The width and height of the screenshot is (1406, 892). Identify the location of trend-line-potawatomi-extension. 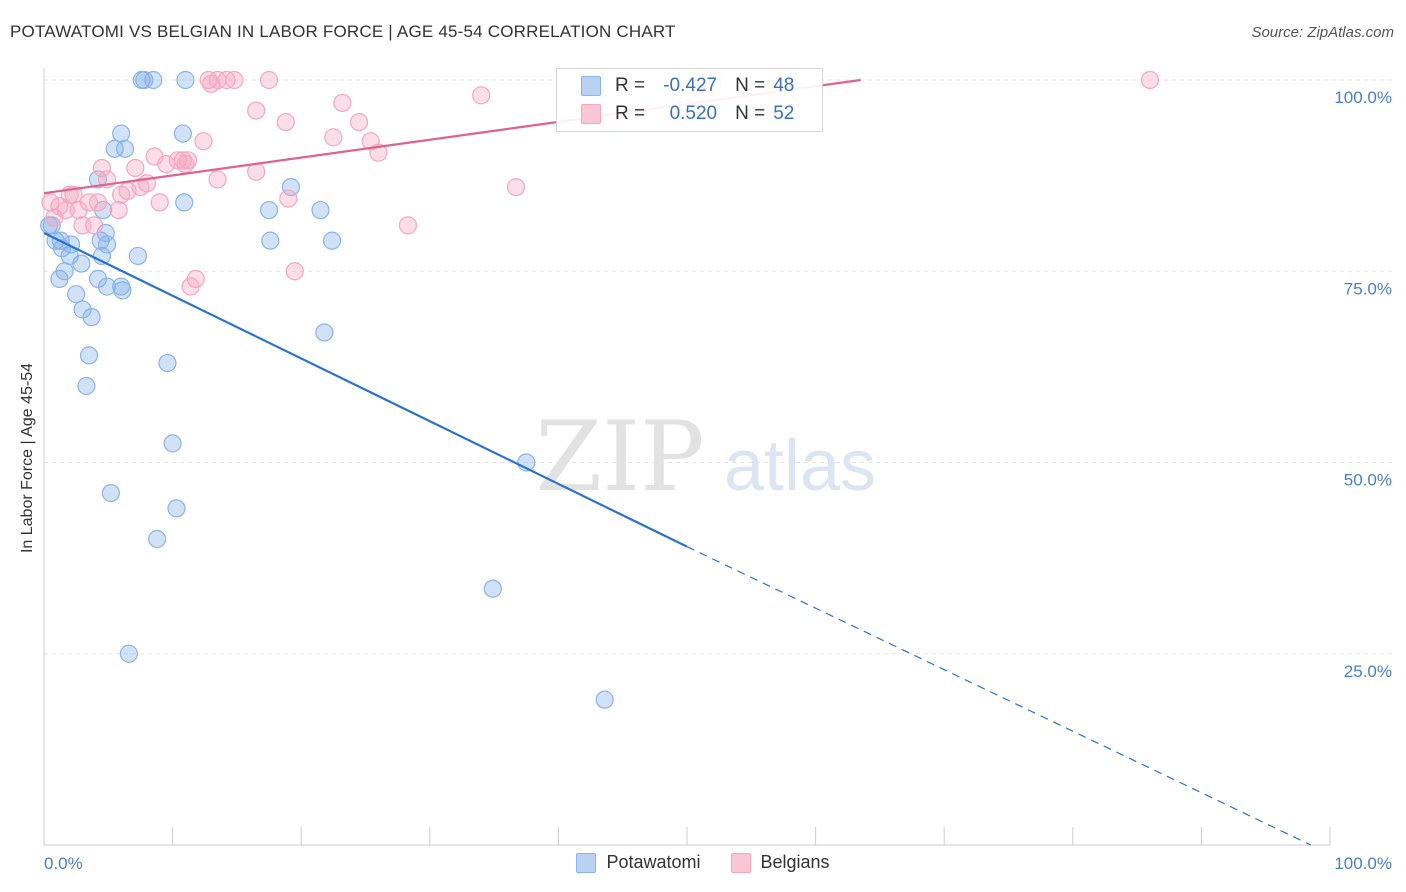
(998, 696).